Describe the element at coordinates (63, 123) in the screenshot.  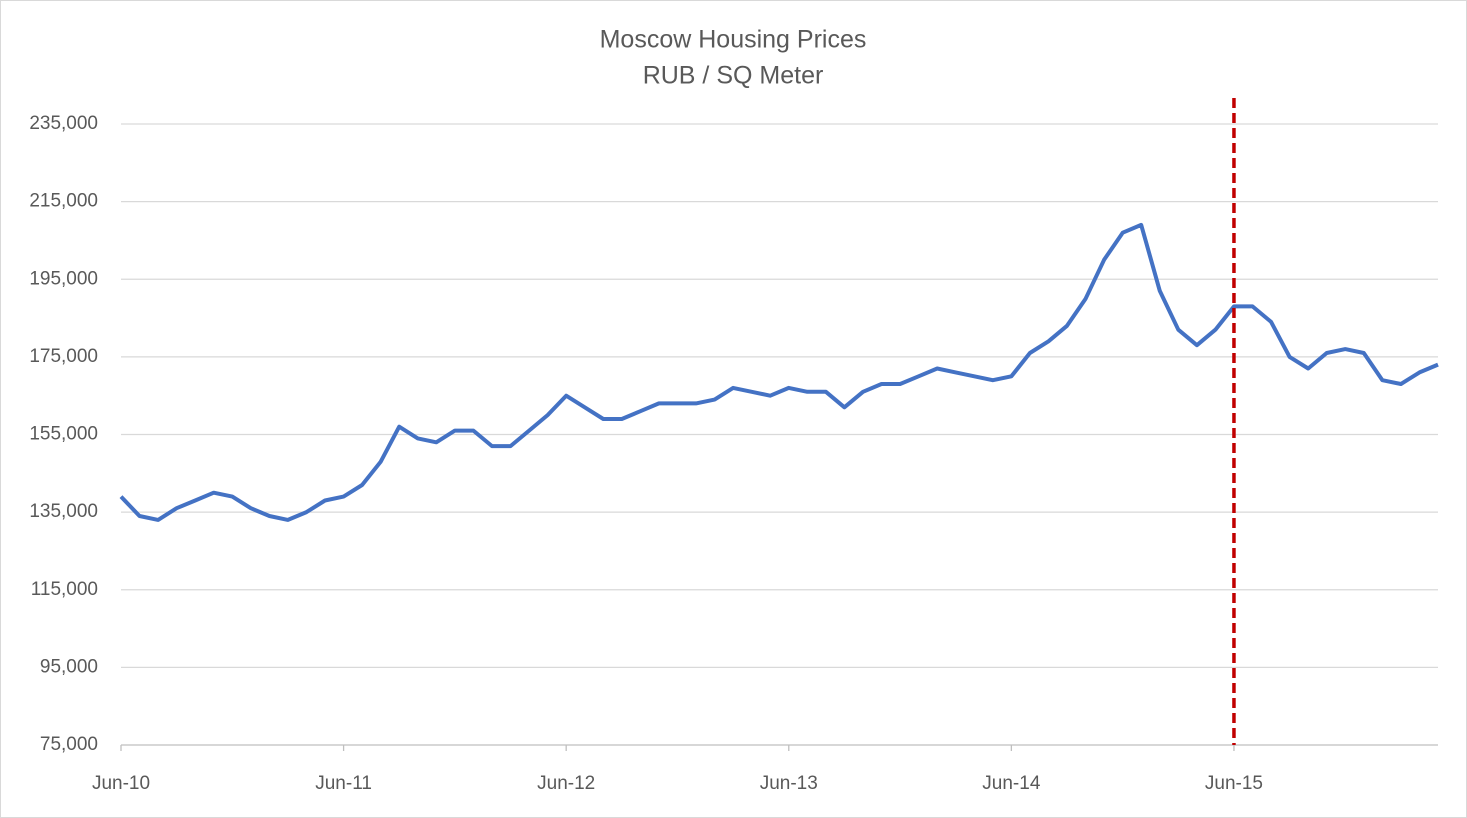
I see `y-tick-label: 235,000` at that location.